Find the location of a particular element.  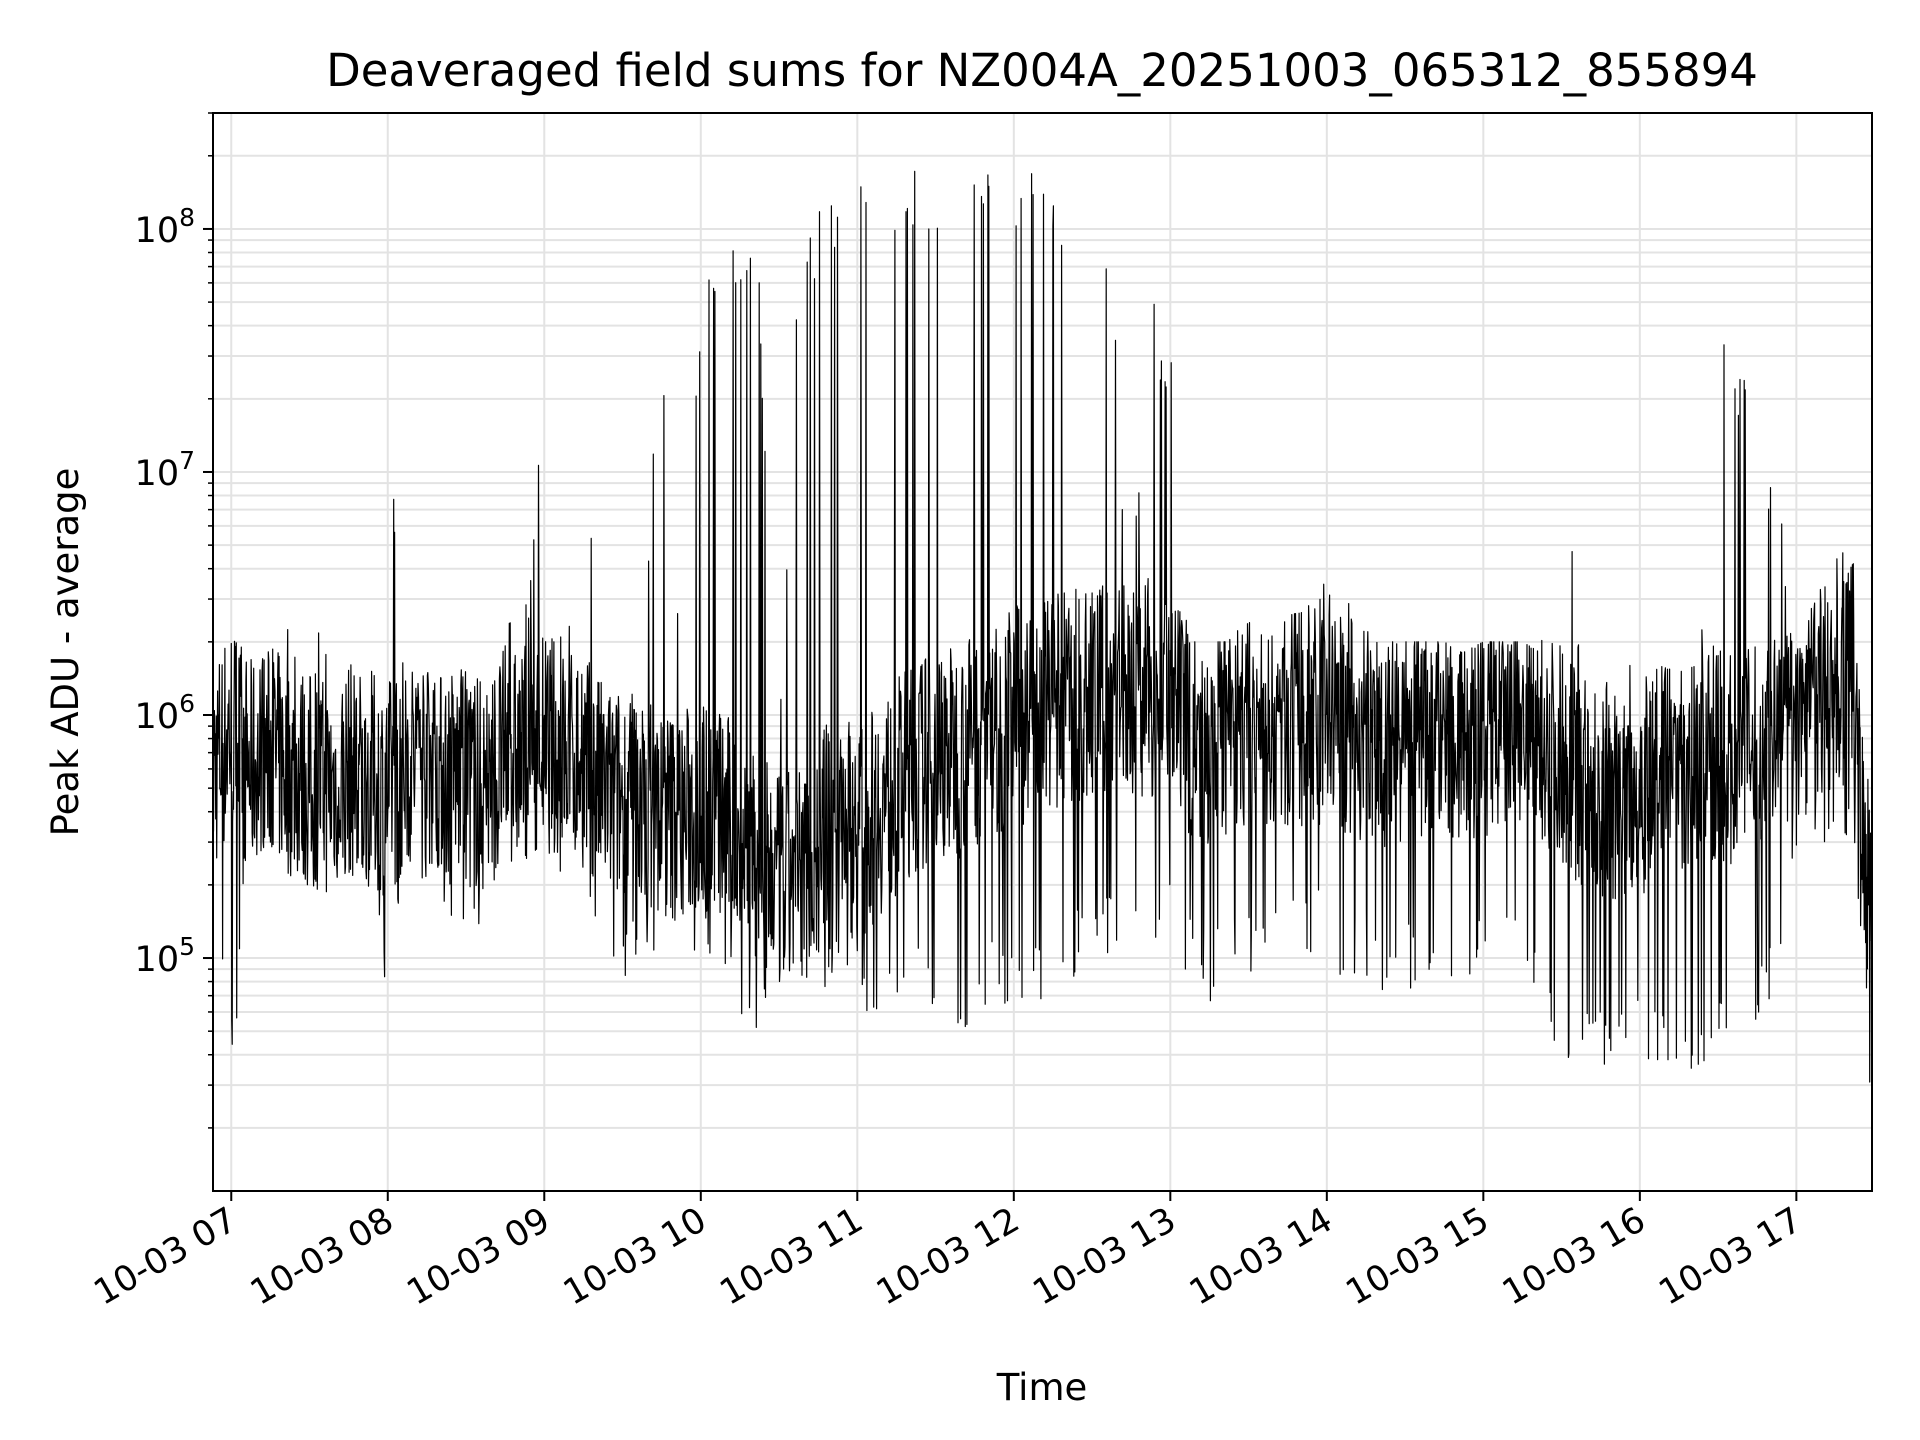

y-tick-label: 10⁷ is located at coordinates (165, 470).